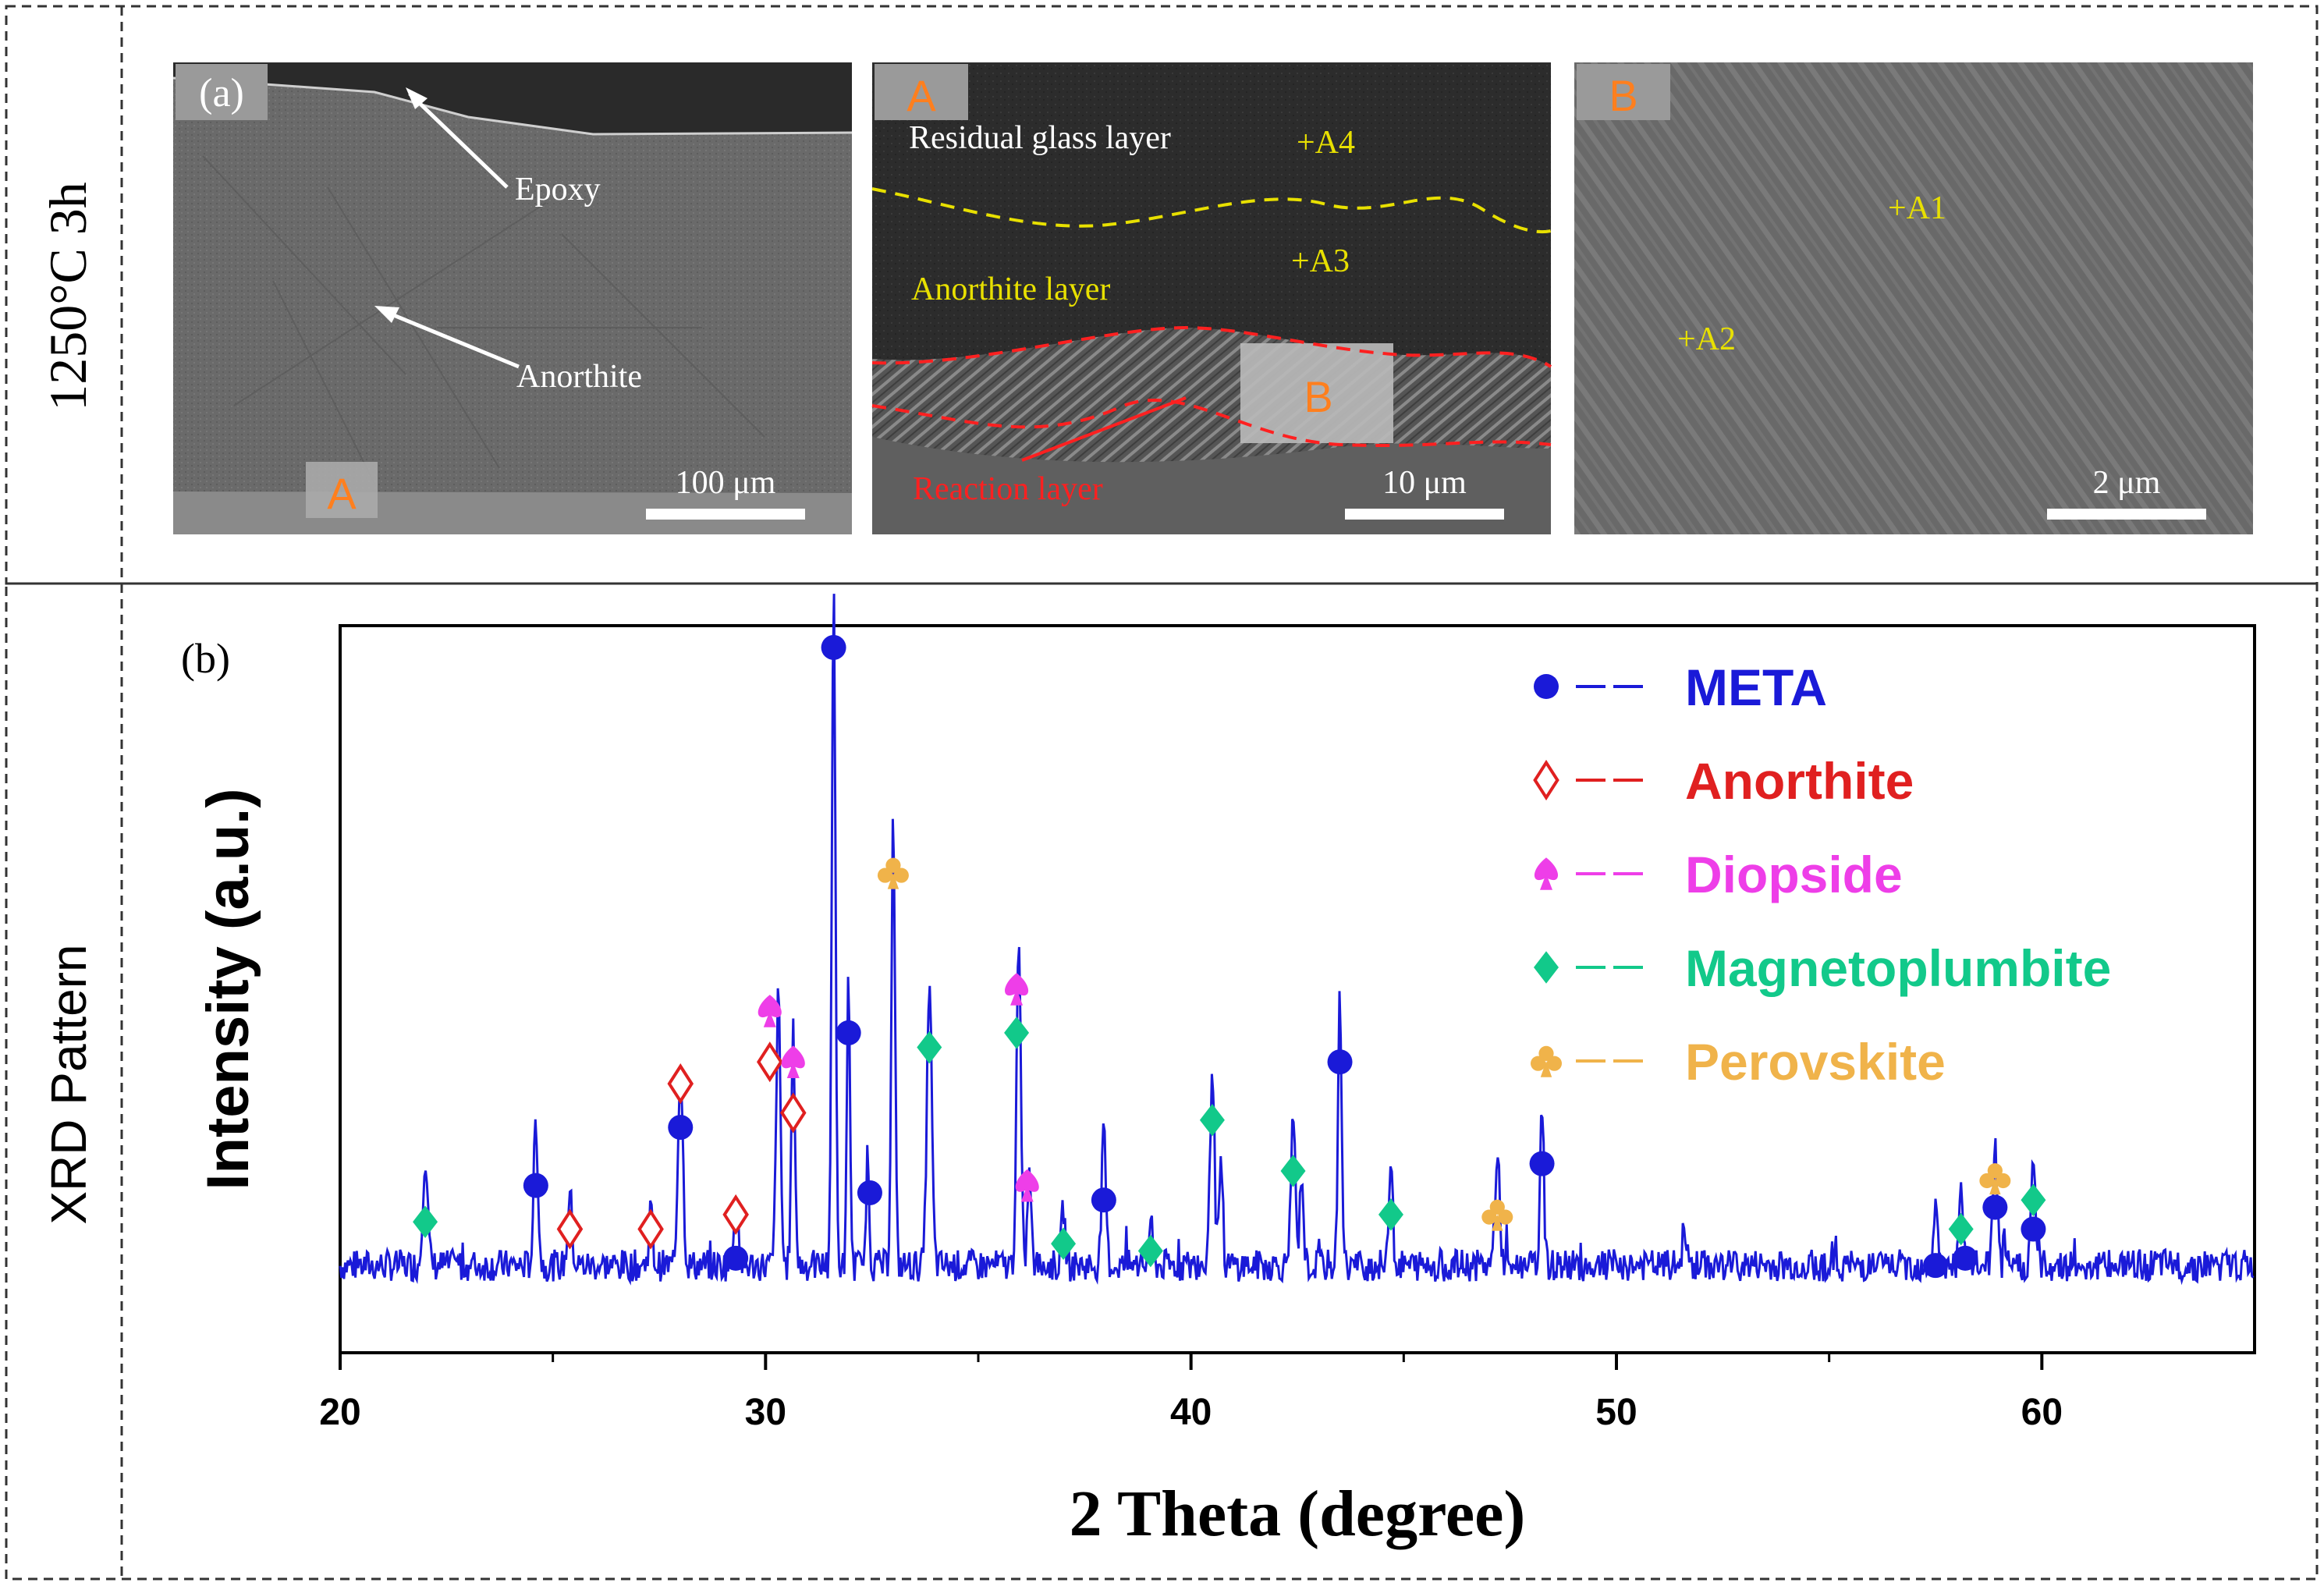 The image size is (2324, 1586). Describe the element at coordinates (1104, 429) in the screenshot. I see `reaction-arrow` at that location.